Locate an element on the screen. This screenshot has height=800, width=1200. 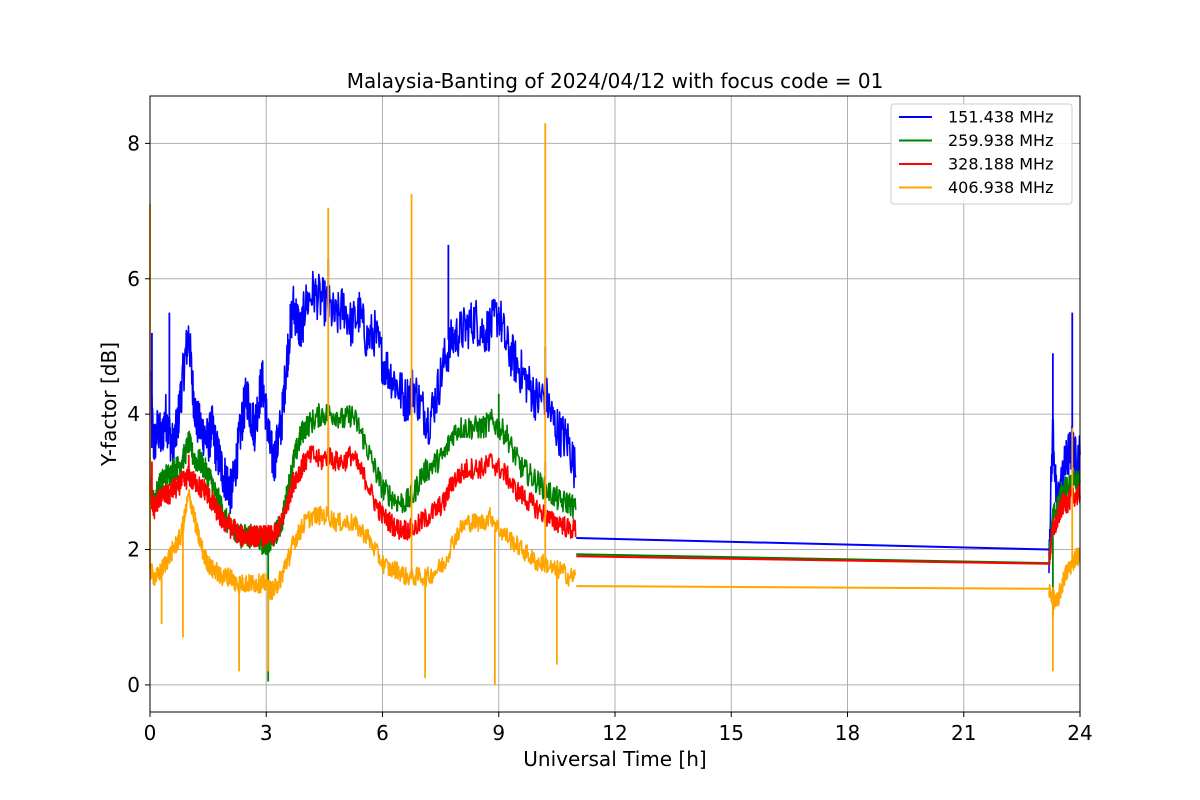
x-axis-label: Universal Time [h] is located at coordinates (614, 759).